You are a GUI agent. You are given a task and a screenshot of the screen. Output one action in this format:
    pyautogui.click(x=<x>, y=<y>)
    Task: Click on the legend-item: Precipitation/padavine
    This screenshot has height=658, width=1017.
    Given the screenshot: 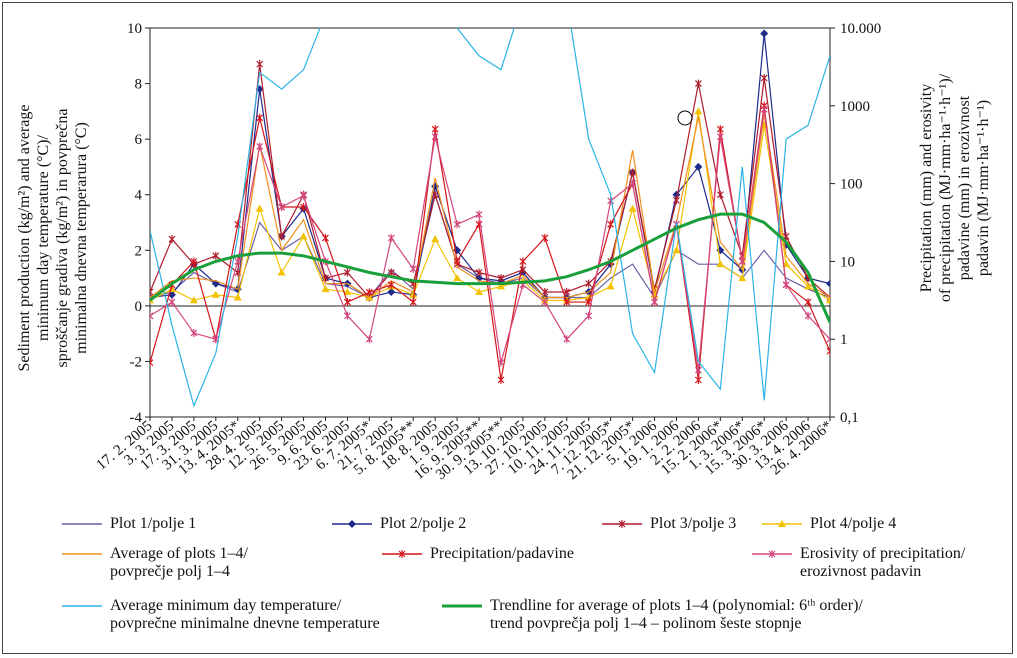 What is the action you would take?
    pyautogui.click(x=477, y=554)
    